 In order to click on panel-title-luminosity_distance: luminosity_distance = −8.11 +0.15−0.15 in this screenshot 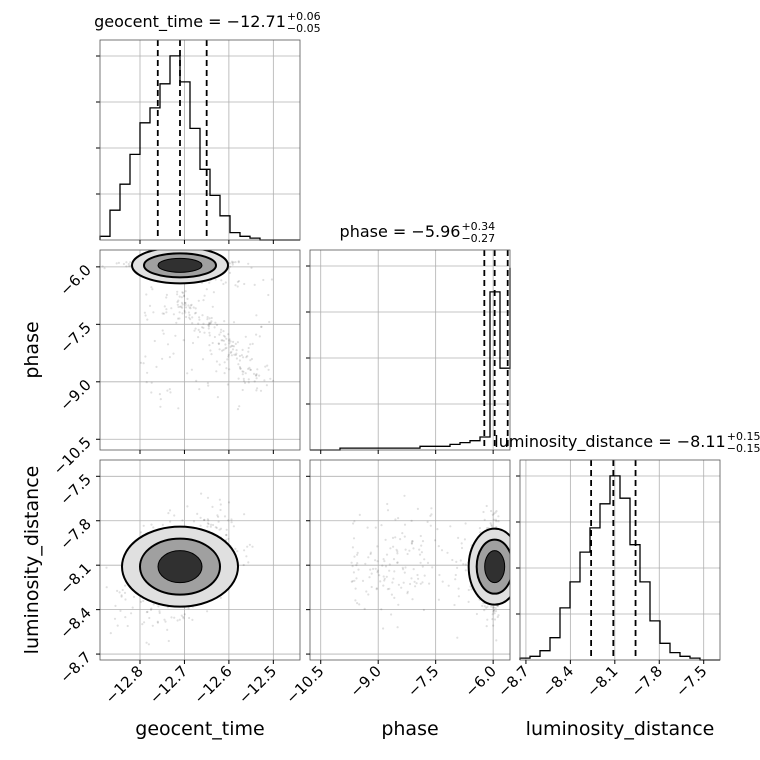, I will do `click(627, 442)`.